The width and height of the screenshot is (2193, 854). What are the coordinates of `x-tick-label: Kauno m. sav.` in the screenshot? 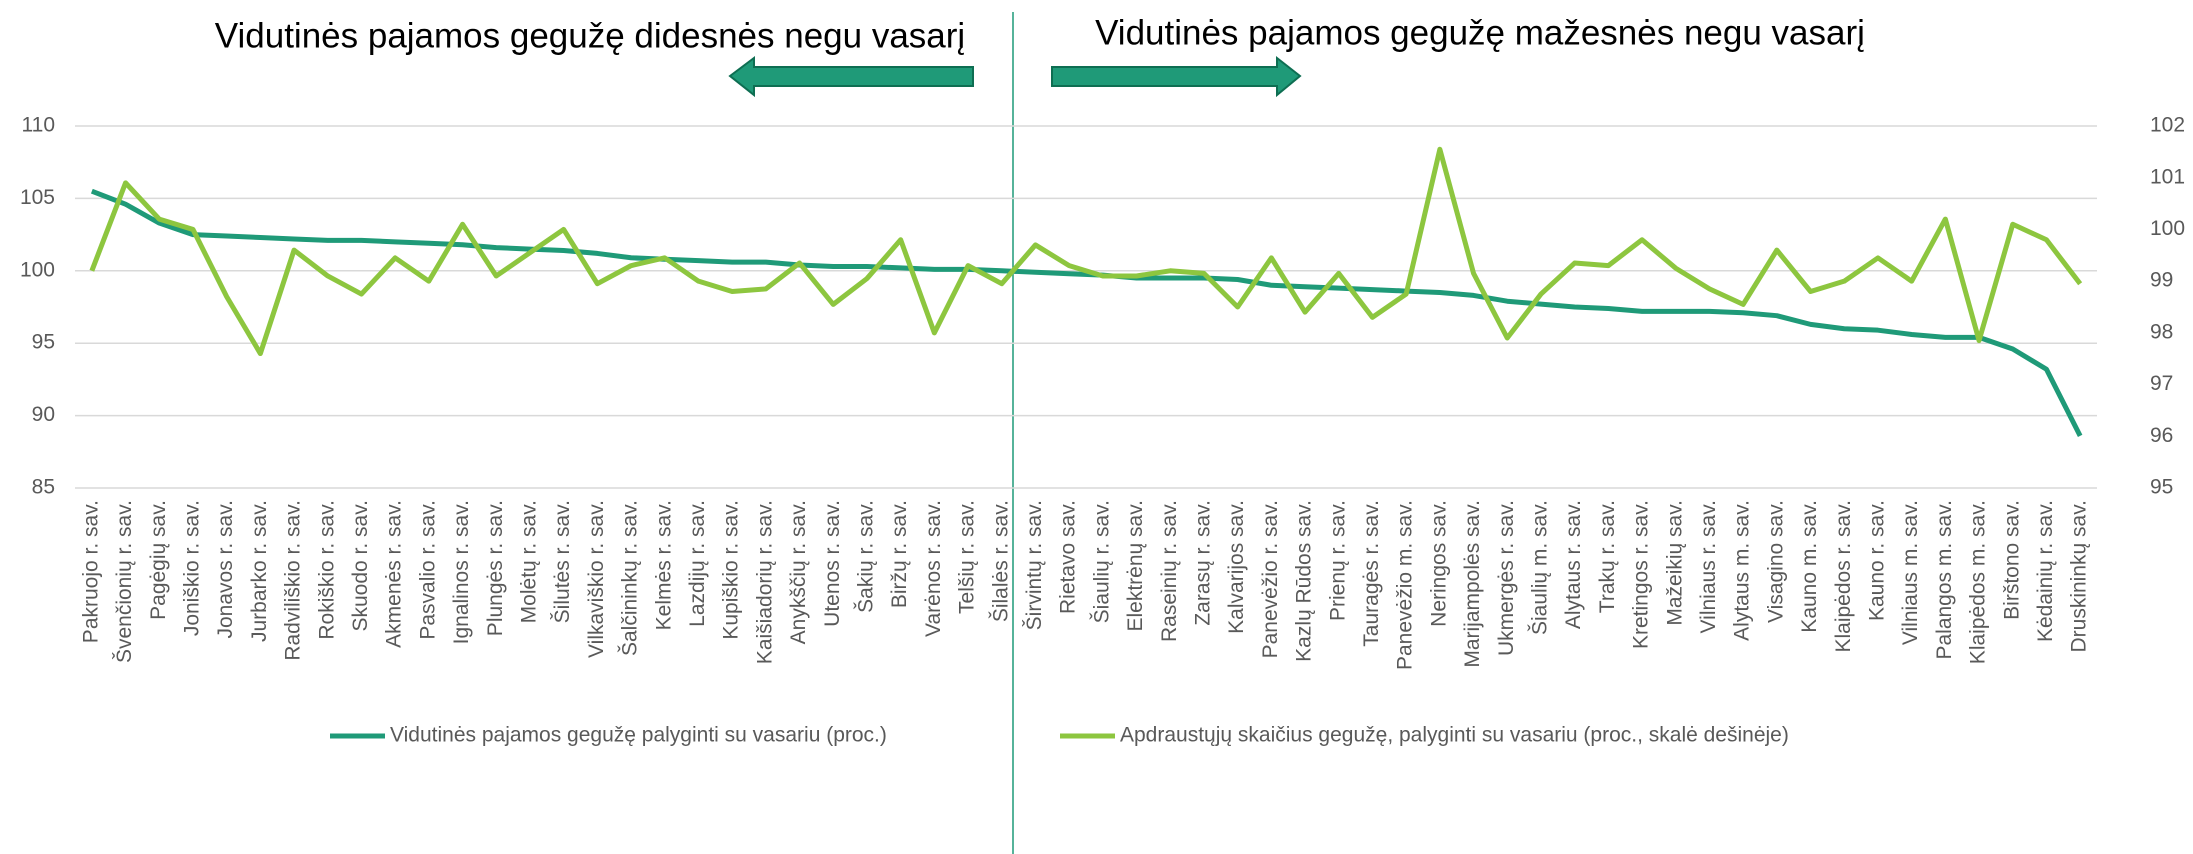 It's located at (1809, 566).